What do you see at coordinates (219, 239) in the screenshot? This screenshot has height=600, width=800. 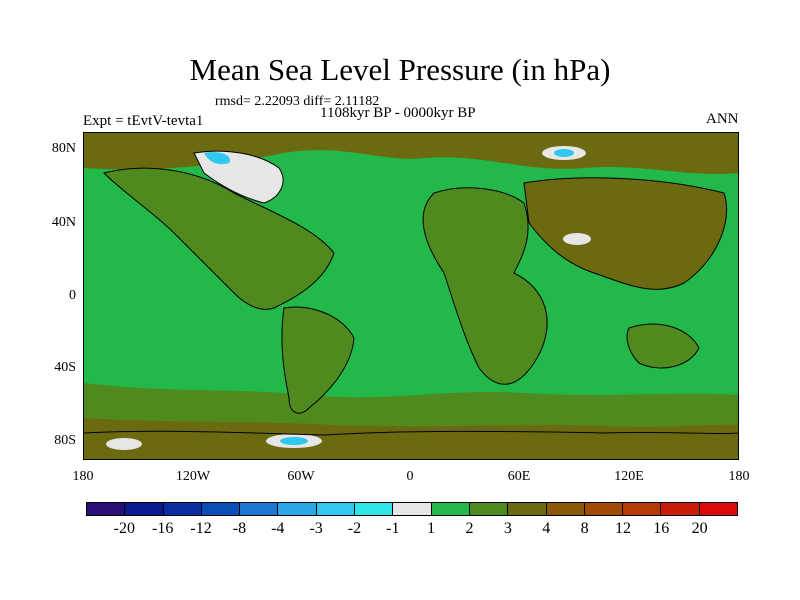 I see `north-america-region` at bounding box center [219, 239].